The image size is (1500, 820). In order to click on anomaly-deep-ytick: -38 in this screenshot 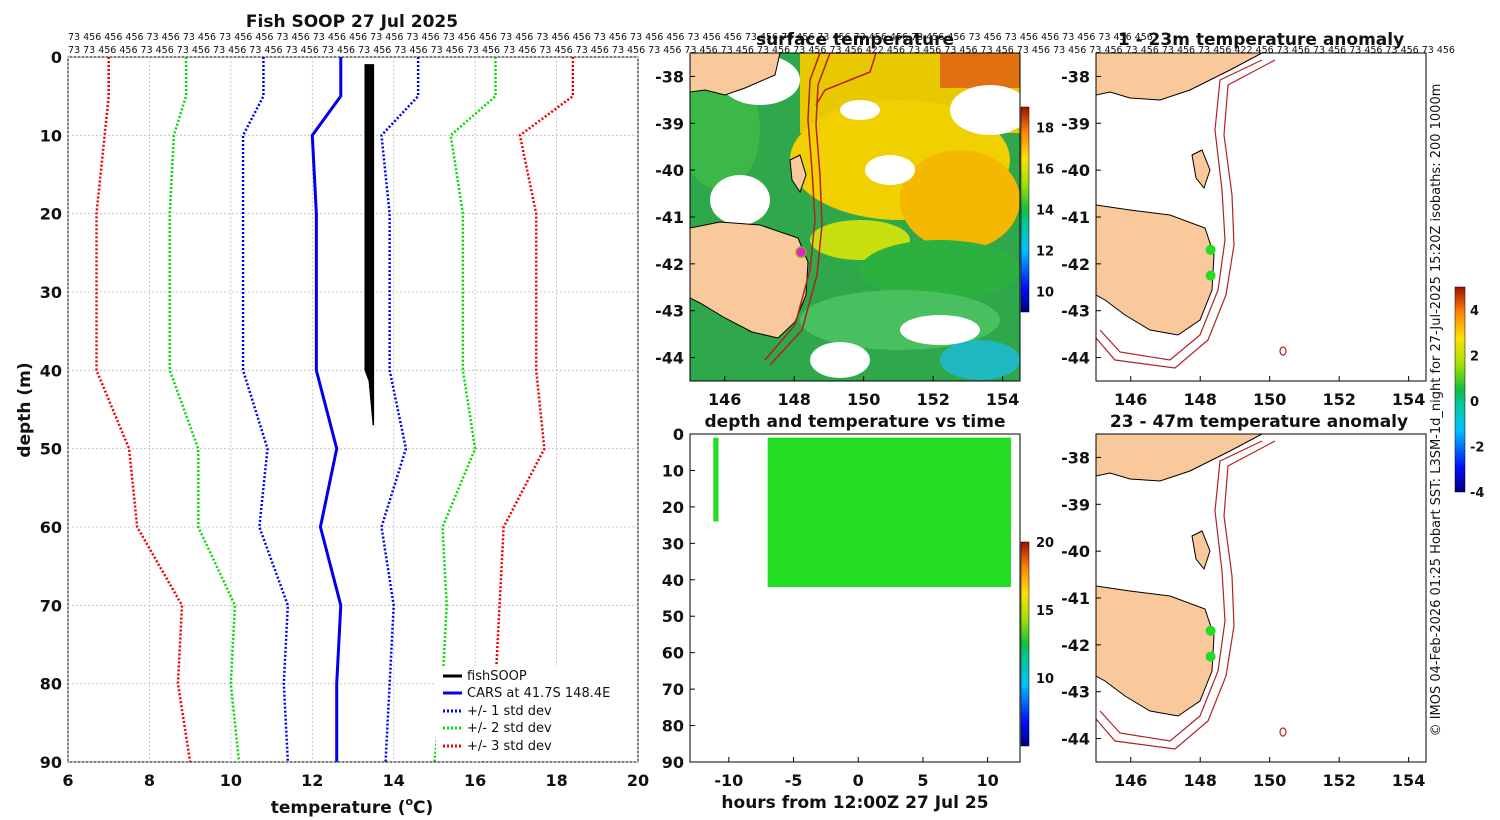, I will do `click(1075, 457)`.